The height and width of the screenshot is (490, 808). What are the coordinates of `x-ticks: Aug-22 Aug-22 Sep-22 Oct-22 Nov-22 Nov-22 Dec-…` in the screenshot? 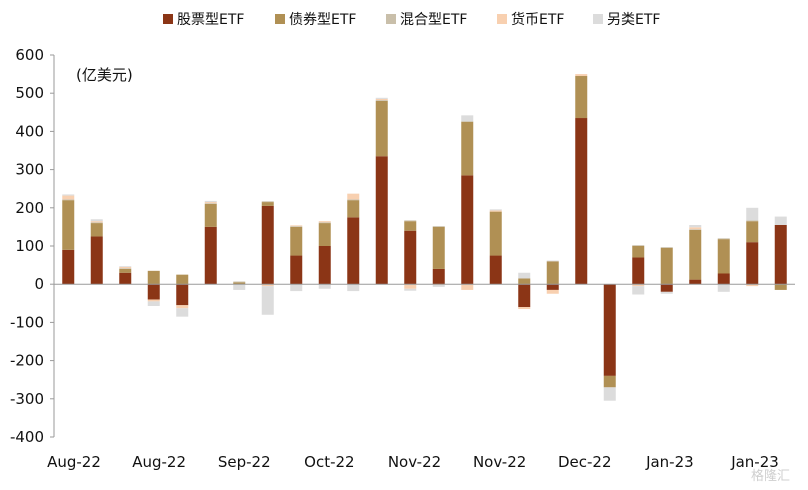 It's located at (413, 462).